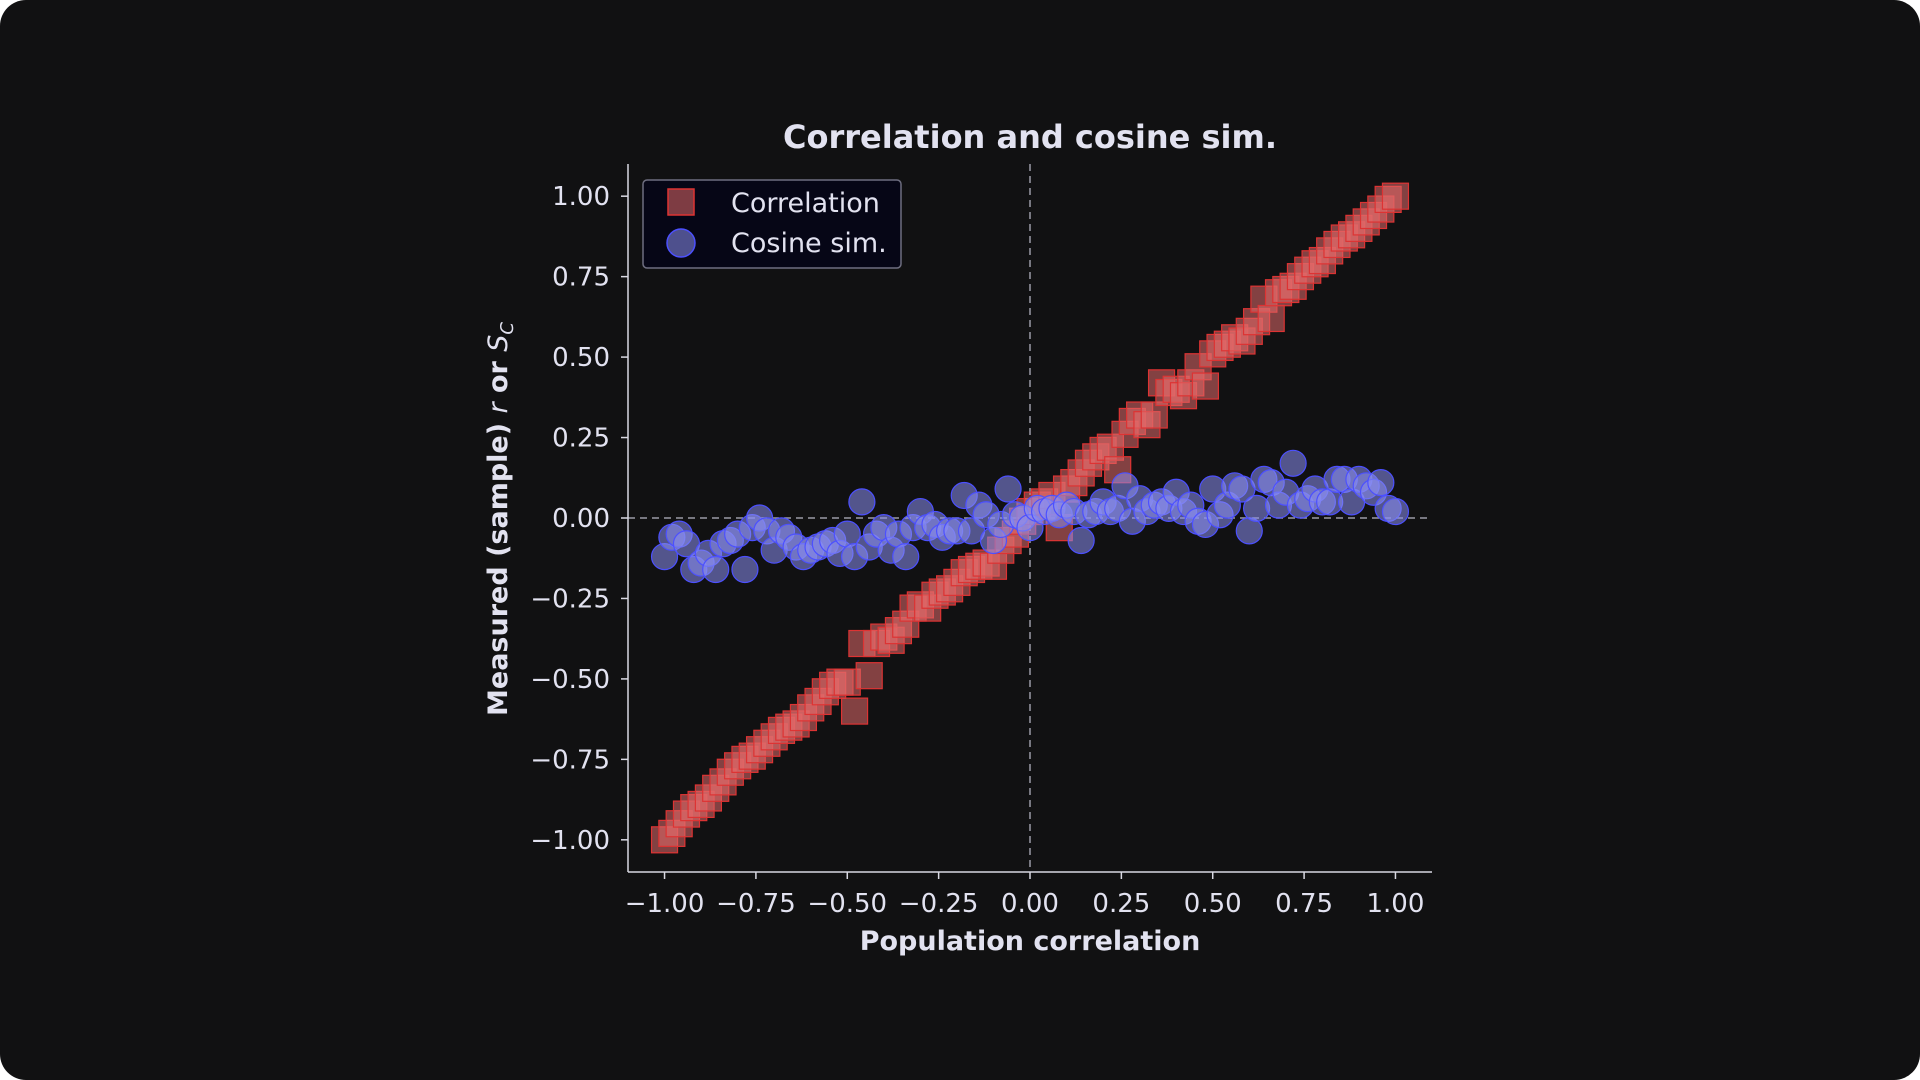 Image resolution: width=1920 pixels, height=1080 pixels. Describe the element at coordinates (681, 202) in the screenshot. I see `legend-square-marker` at that location.